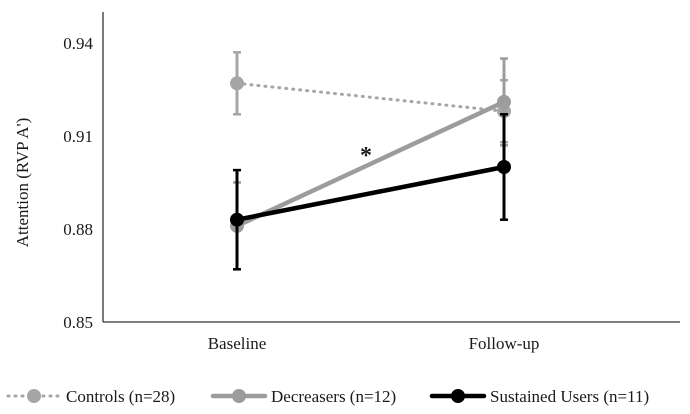 The width and height of the screenshot is (690, 414). I want to click on y-tick-label: 0.94, so click(78, 43).